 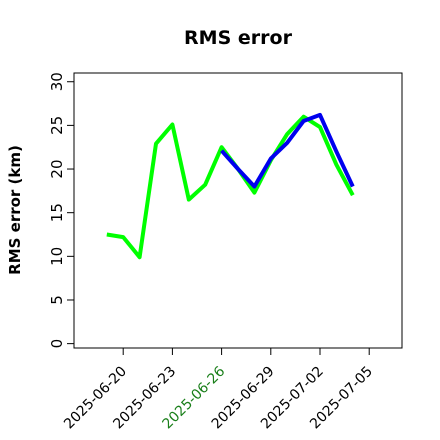 What do you see at coordinates (238, 38) in the screenshot?
I see `chart-title: RMS error` at bounding box center [238, 38].